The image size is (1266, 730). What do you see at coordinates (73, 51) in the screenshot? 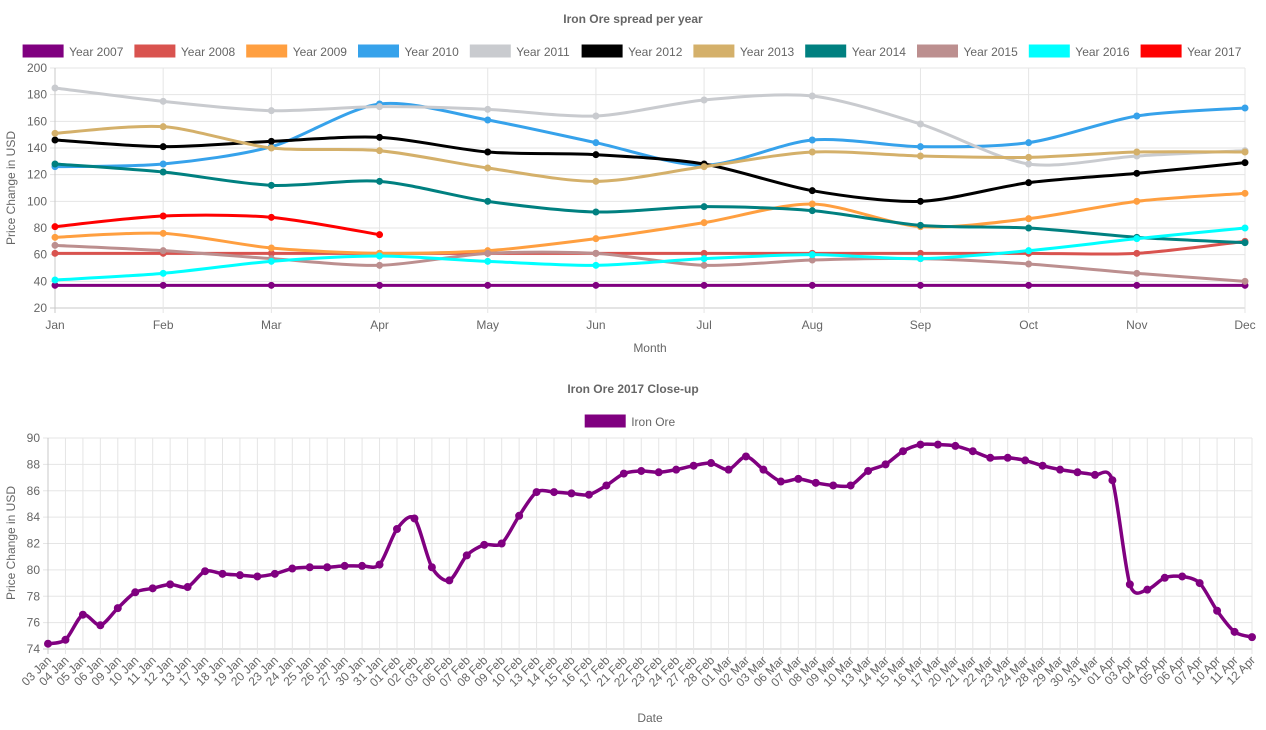
I see `legend-item: Year 2007` at bounding box center [73, 51].